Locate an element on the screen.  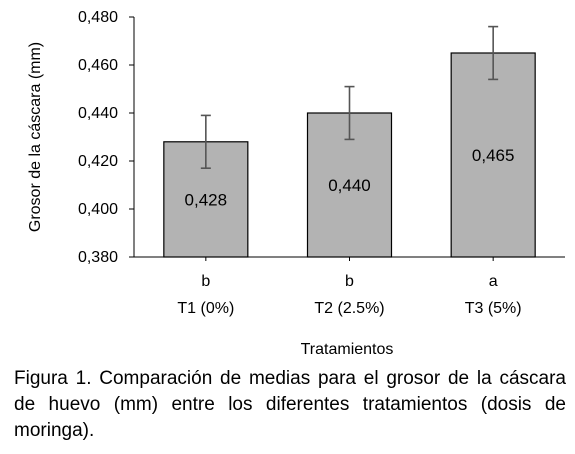
y-tick-label: 0,480 is located at coordinates (98, 17).